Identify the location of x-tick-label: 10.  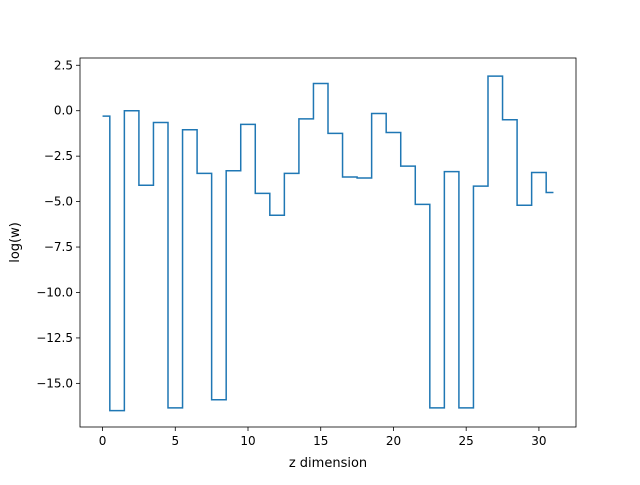
(247, 441).